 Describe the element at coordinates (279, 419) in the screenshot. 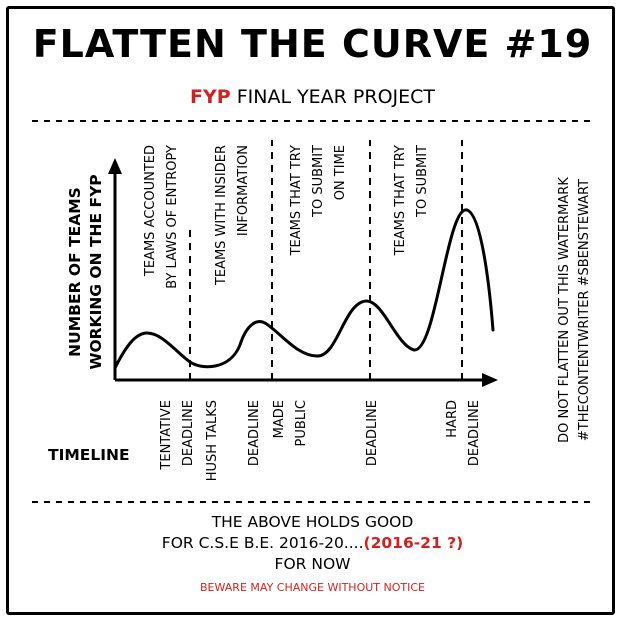

I see `marker-made-public-line1: MADE` at that location.